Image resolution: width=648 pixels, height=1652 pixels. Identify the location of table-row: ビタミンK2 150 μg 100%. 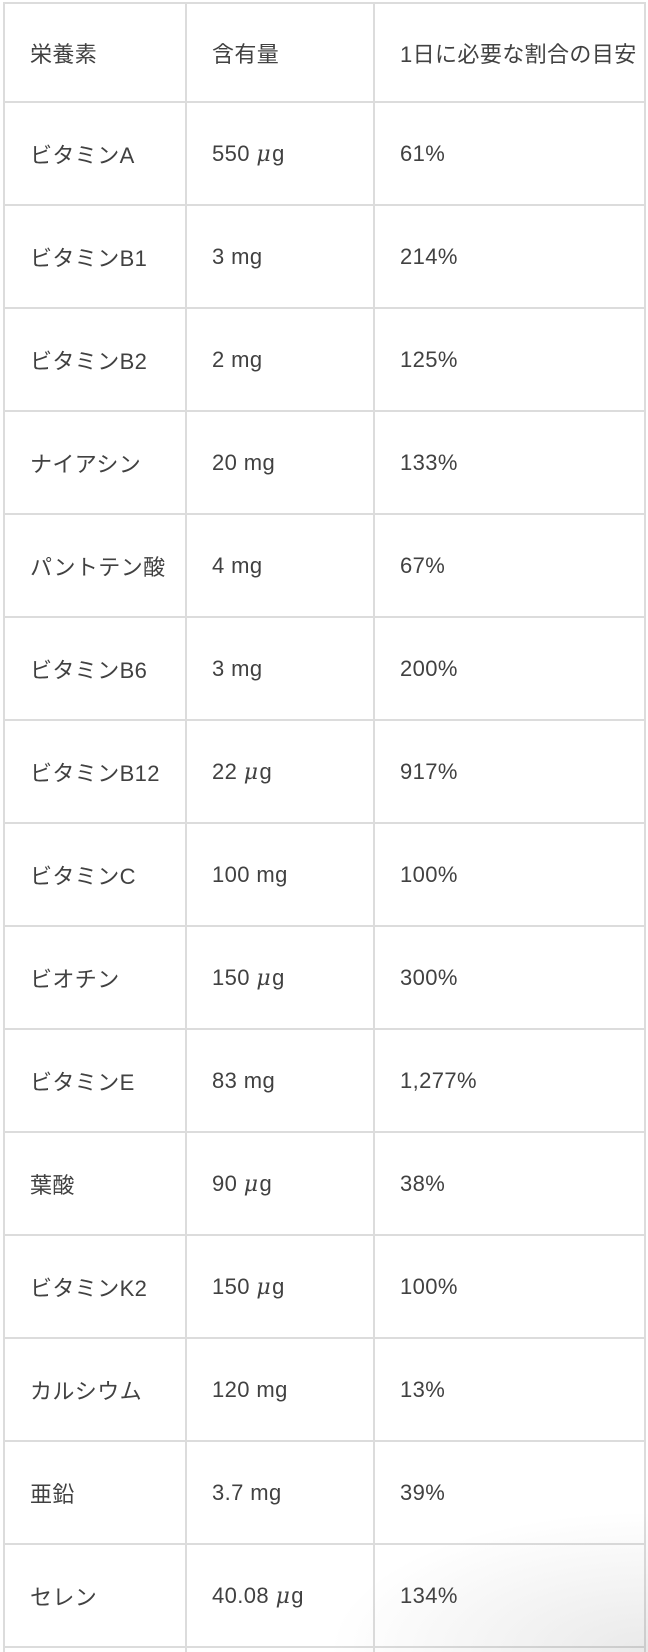
(324, 1286).